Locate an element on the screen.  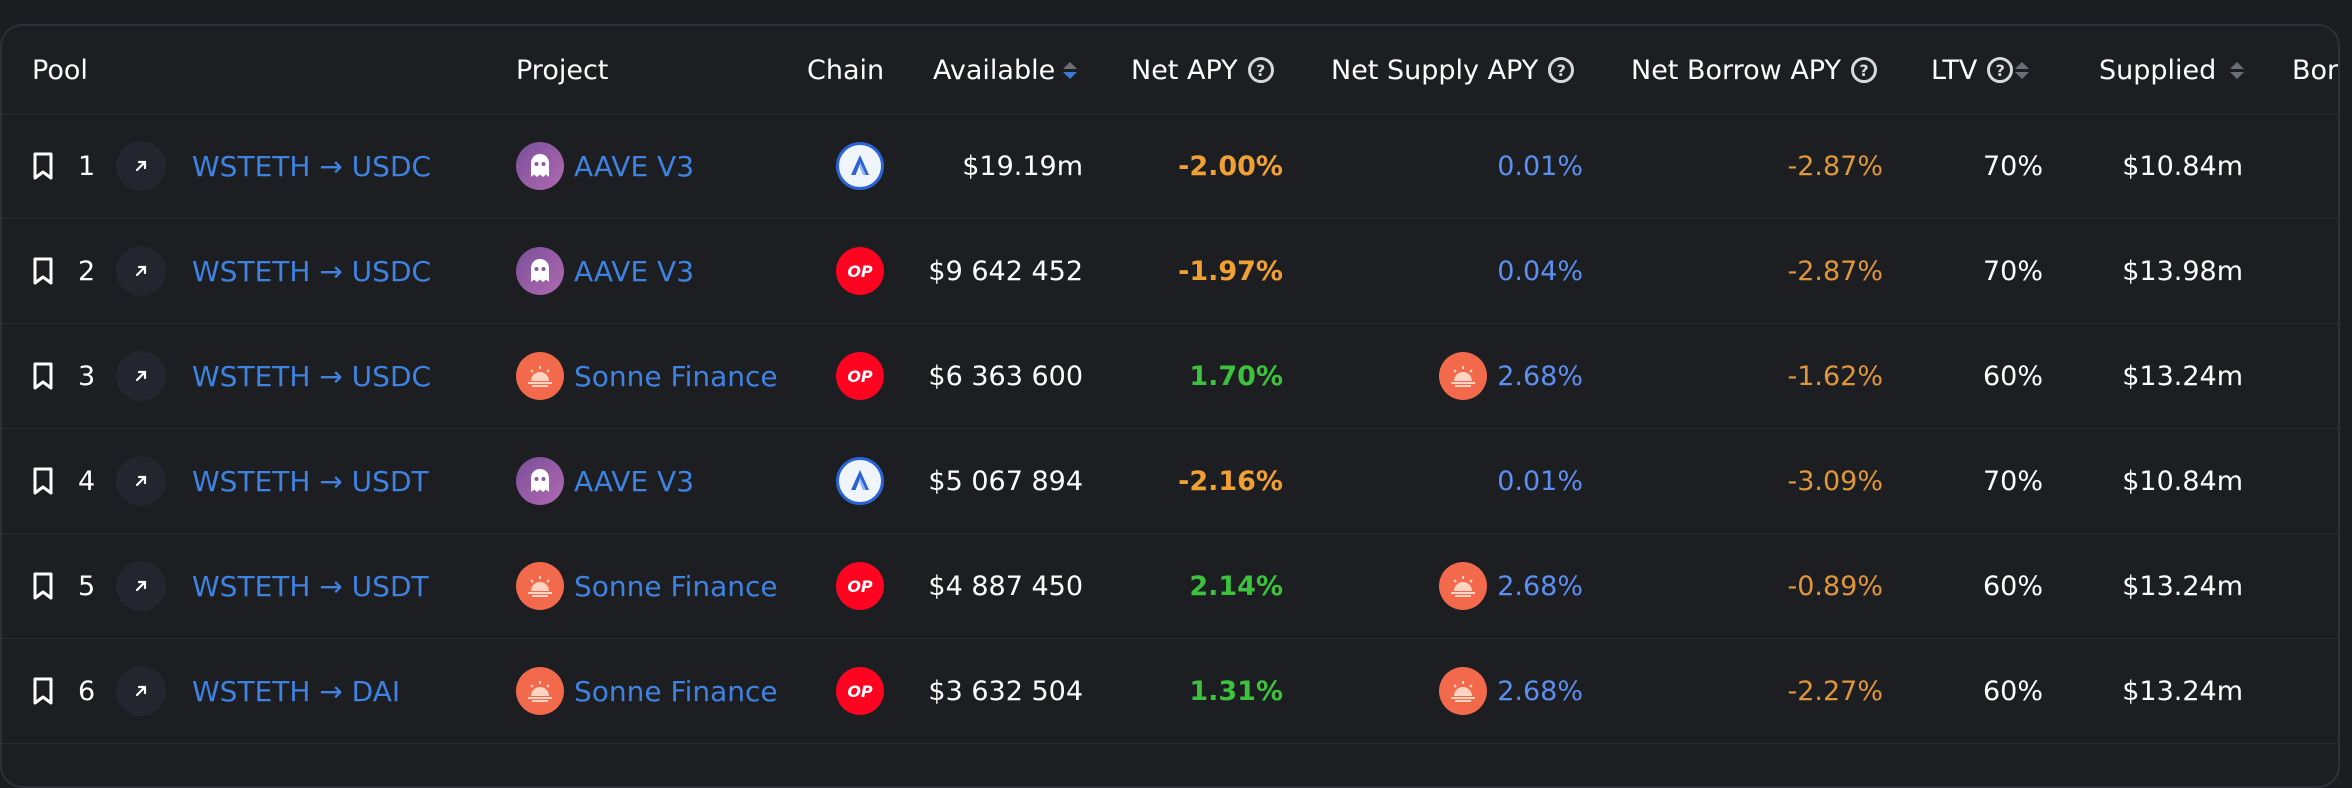
available-cell: $19.19m is located at coordinates (992, 166).